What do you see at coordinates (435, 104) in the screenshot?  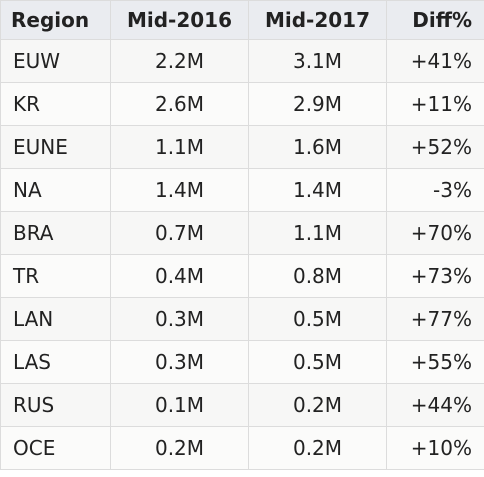 I see `cell-diff-percent: +11%` at bounding box center [435, 104].